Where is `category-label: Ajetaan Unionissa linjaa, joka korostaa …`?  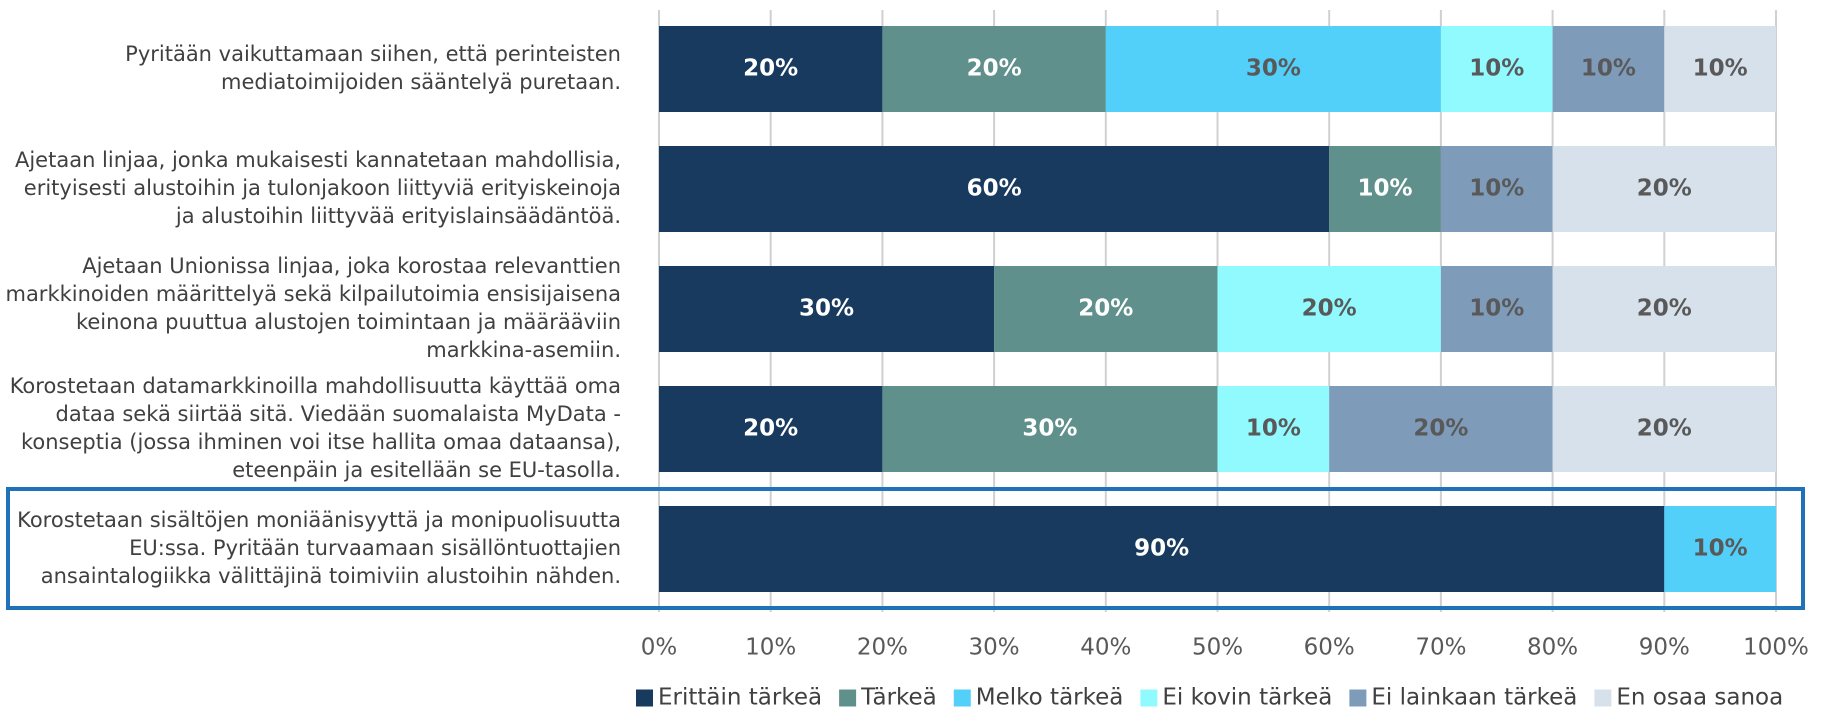 category-label: Ajetaan Unionissa linjaa, joka korostaa … is located at coordinates (351, 266).